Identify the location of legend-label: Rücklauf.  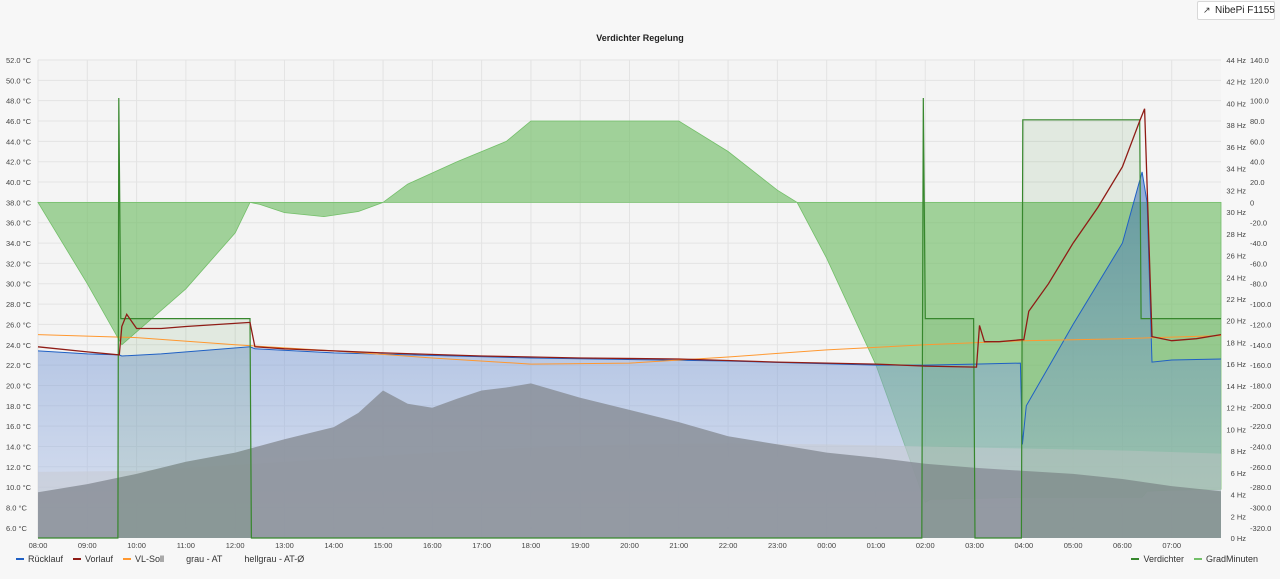
(46, 559).